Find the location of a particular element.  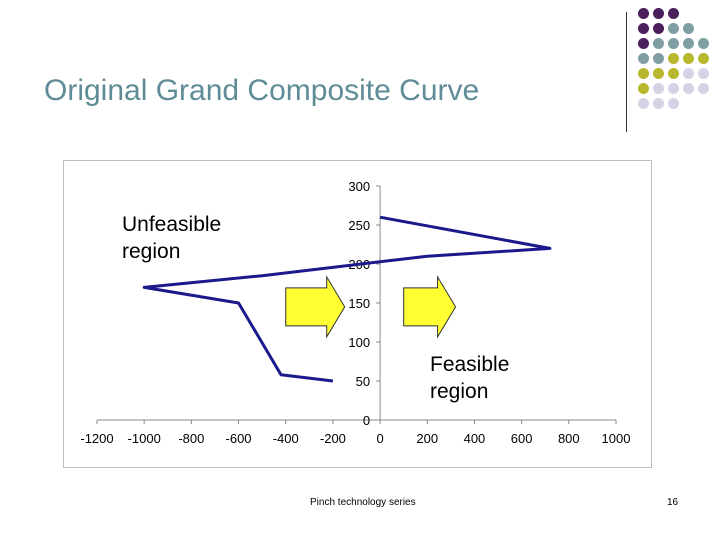

y-tick-label: 250 is located at coordinates (359, 225).